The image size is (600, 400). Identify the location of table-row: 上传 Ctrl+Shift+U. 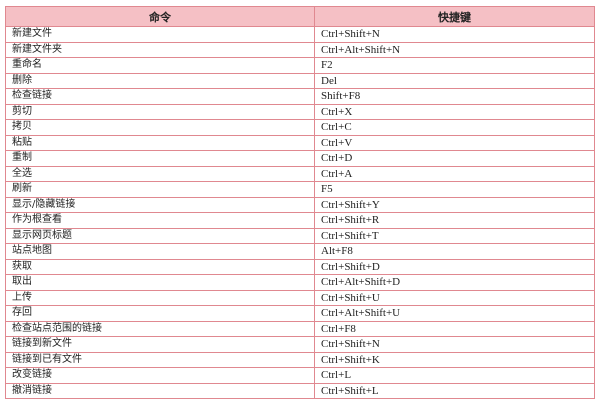
(300, 297).